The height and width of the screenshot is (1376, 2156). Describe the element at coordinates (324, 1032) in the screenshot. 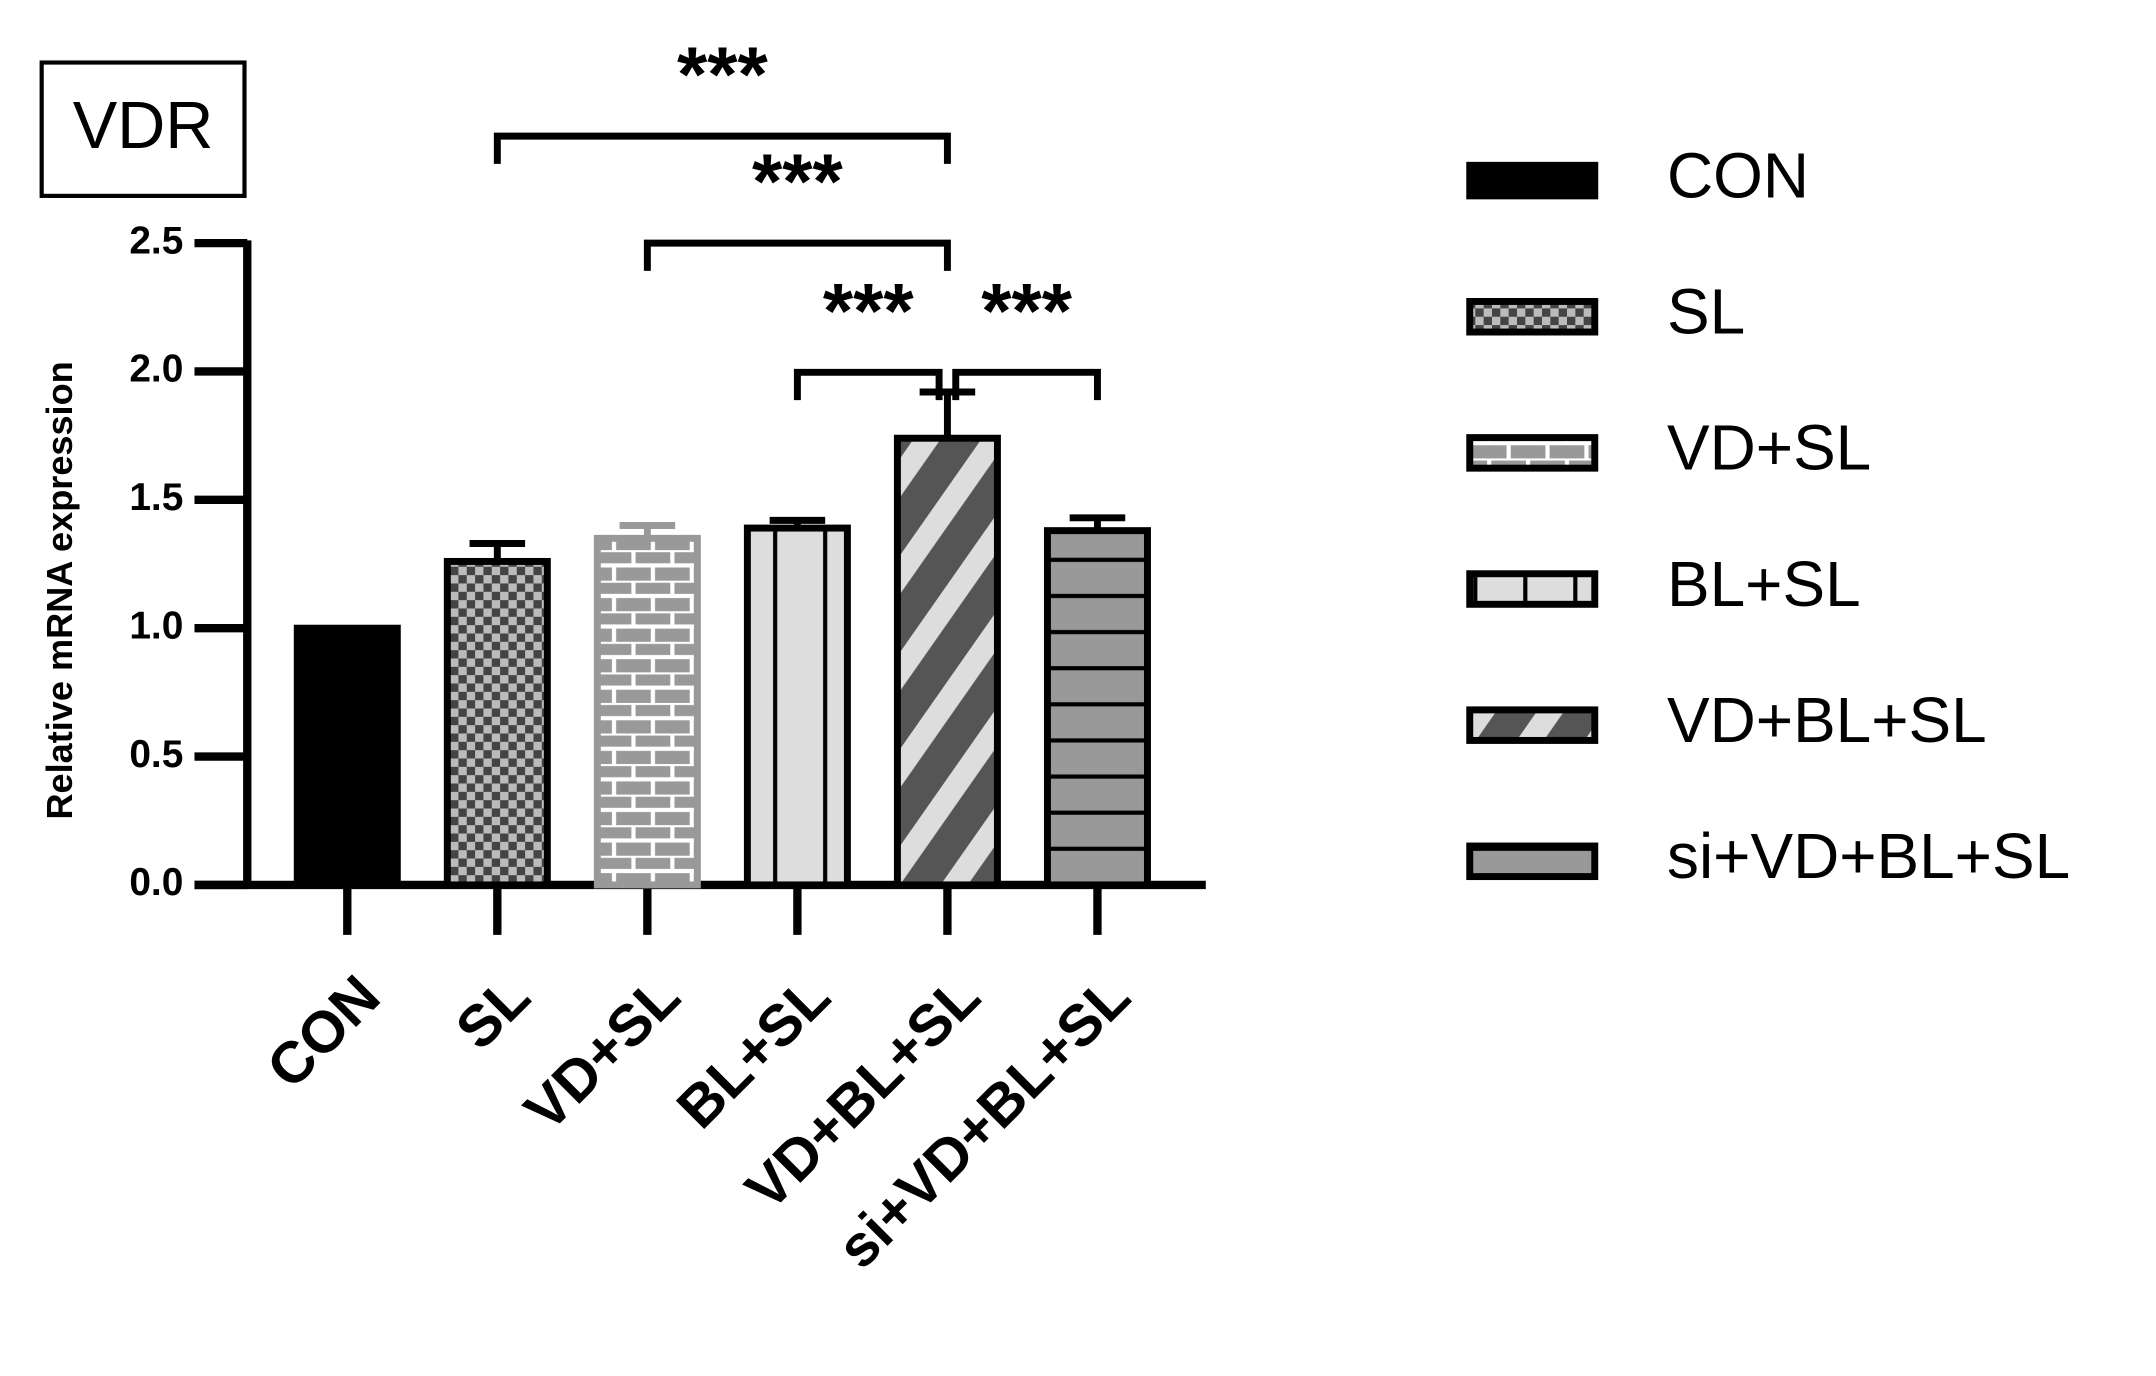

I see `x-tick-label: CON` at that location.